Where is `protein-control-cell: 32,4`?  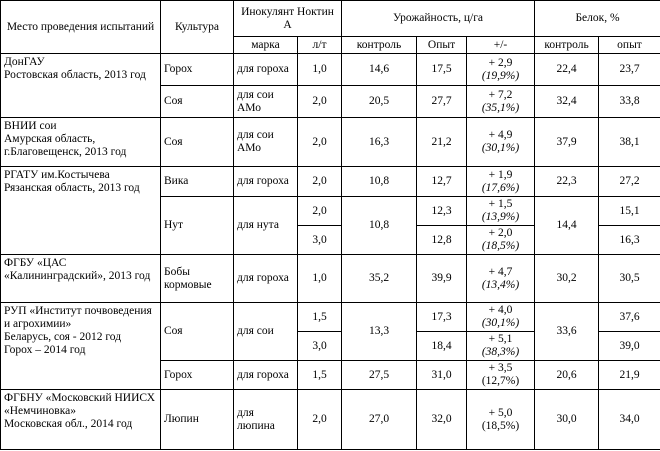
protein-control-cell: 32,4 is located at coordinates (567, 101).